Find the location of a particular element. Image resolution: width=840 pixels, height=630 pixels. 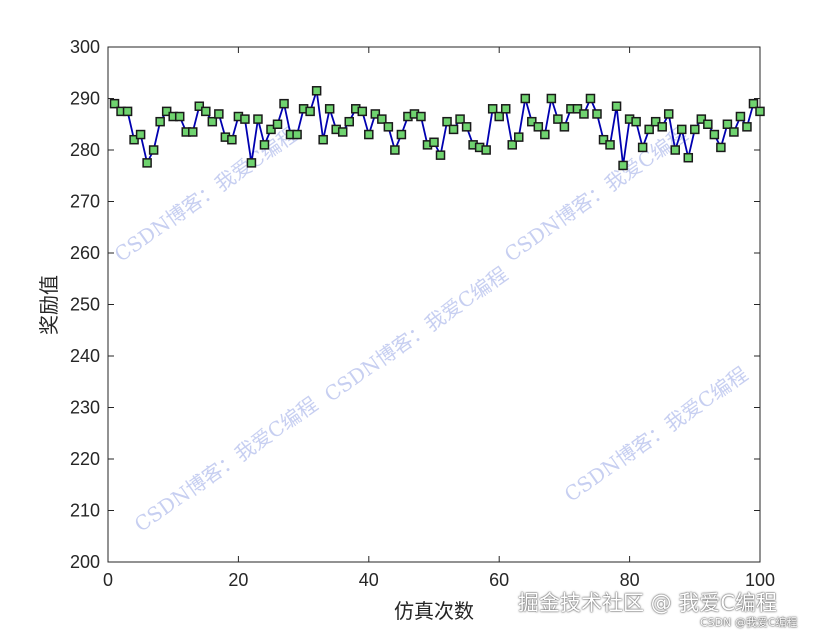

y-tick-label: 240 is located at coordinates (85, 356).